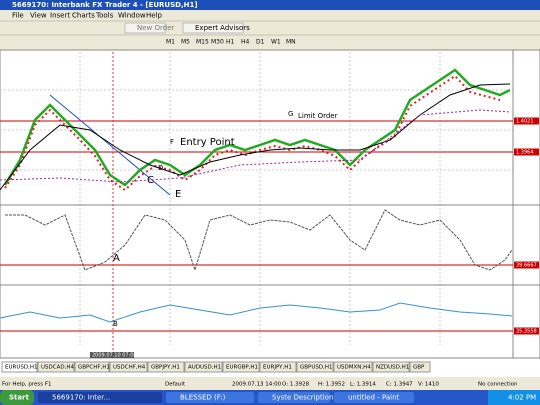 This screenshot has height=405, width=540. Describe the element at coordinates (154, 16) in the screenshot. I see `menu-item: Help` at that location.